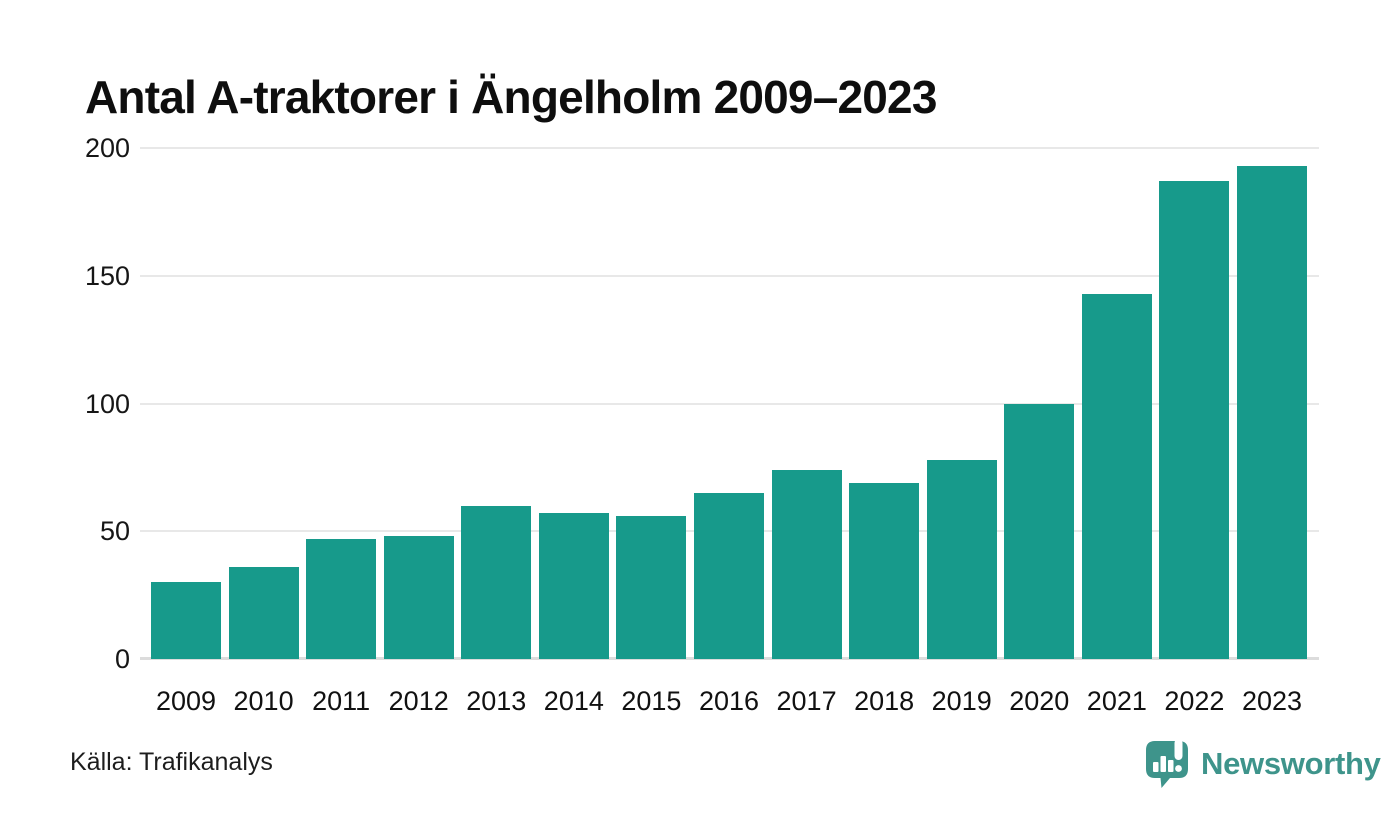  What do you see at coordinates (496, 582) in the screenshot?
I see `bar-2013` at bounding box center [496, 582].